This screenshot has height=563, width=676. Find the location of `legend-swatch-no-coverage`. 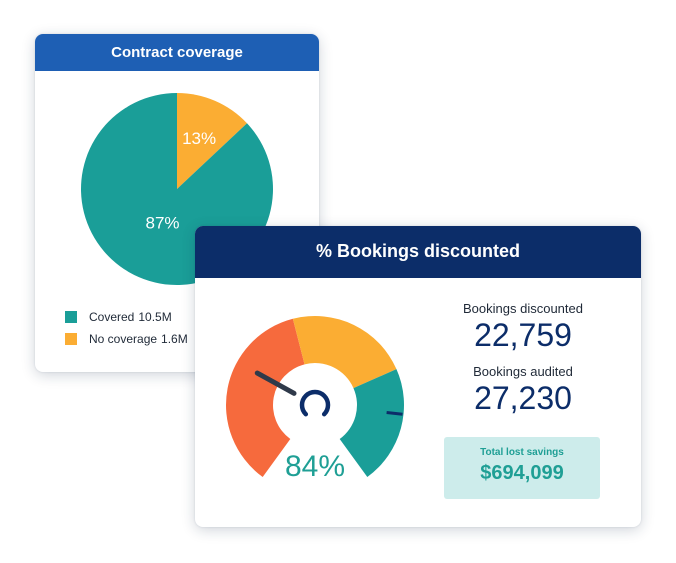

legend-swatch-no-coverage is located at coordinates (71, 339).